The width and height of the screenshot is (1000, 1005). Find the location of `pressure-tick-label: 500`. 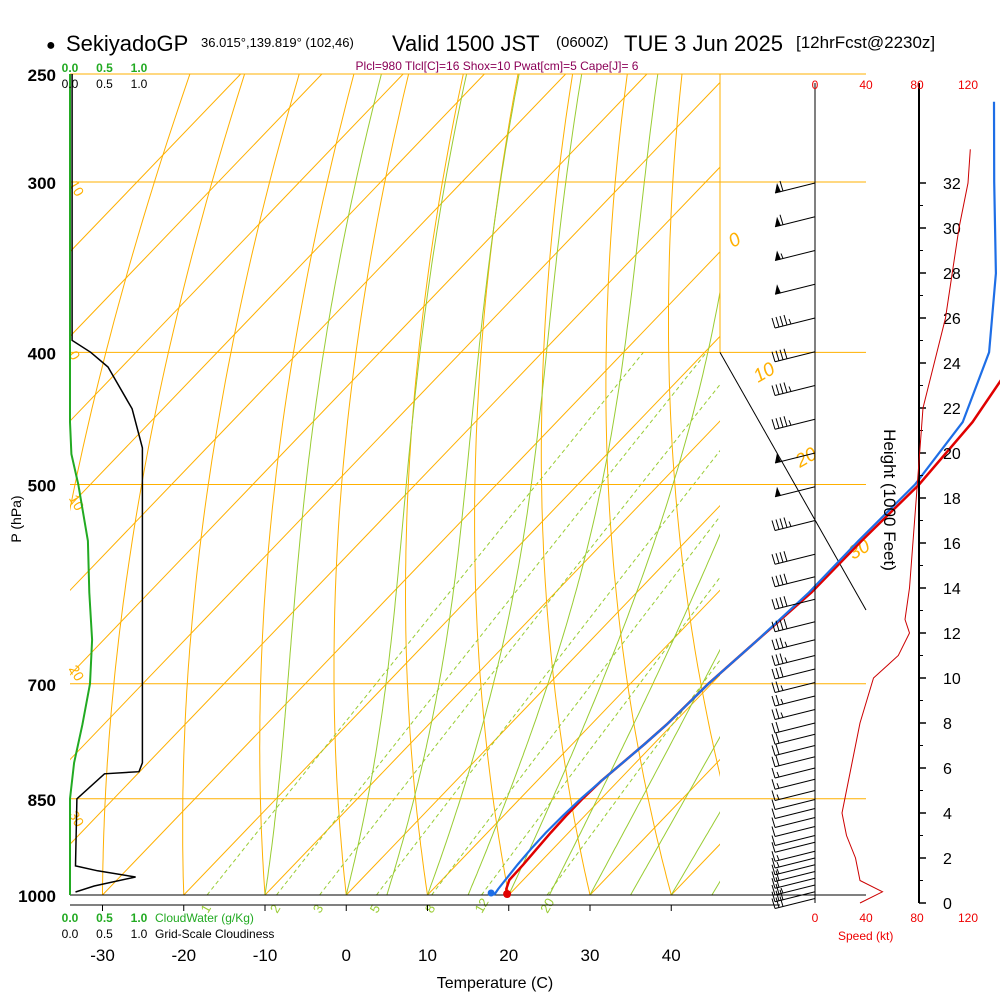

pressure-tick-label: 500 is located at coordinates (42, 486).